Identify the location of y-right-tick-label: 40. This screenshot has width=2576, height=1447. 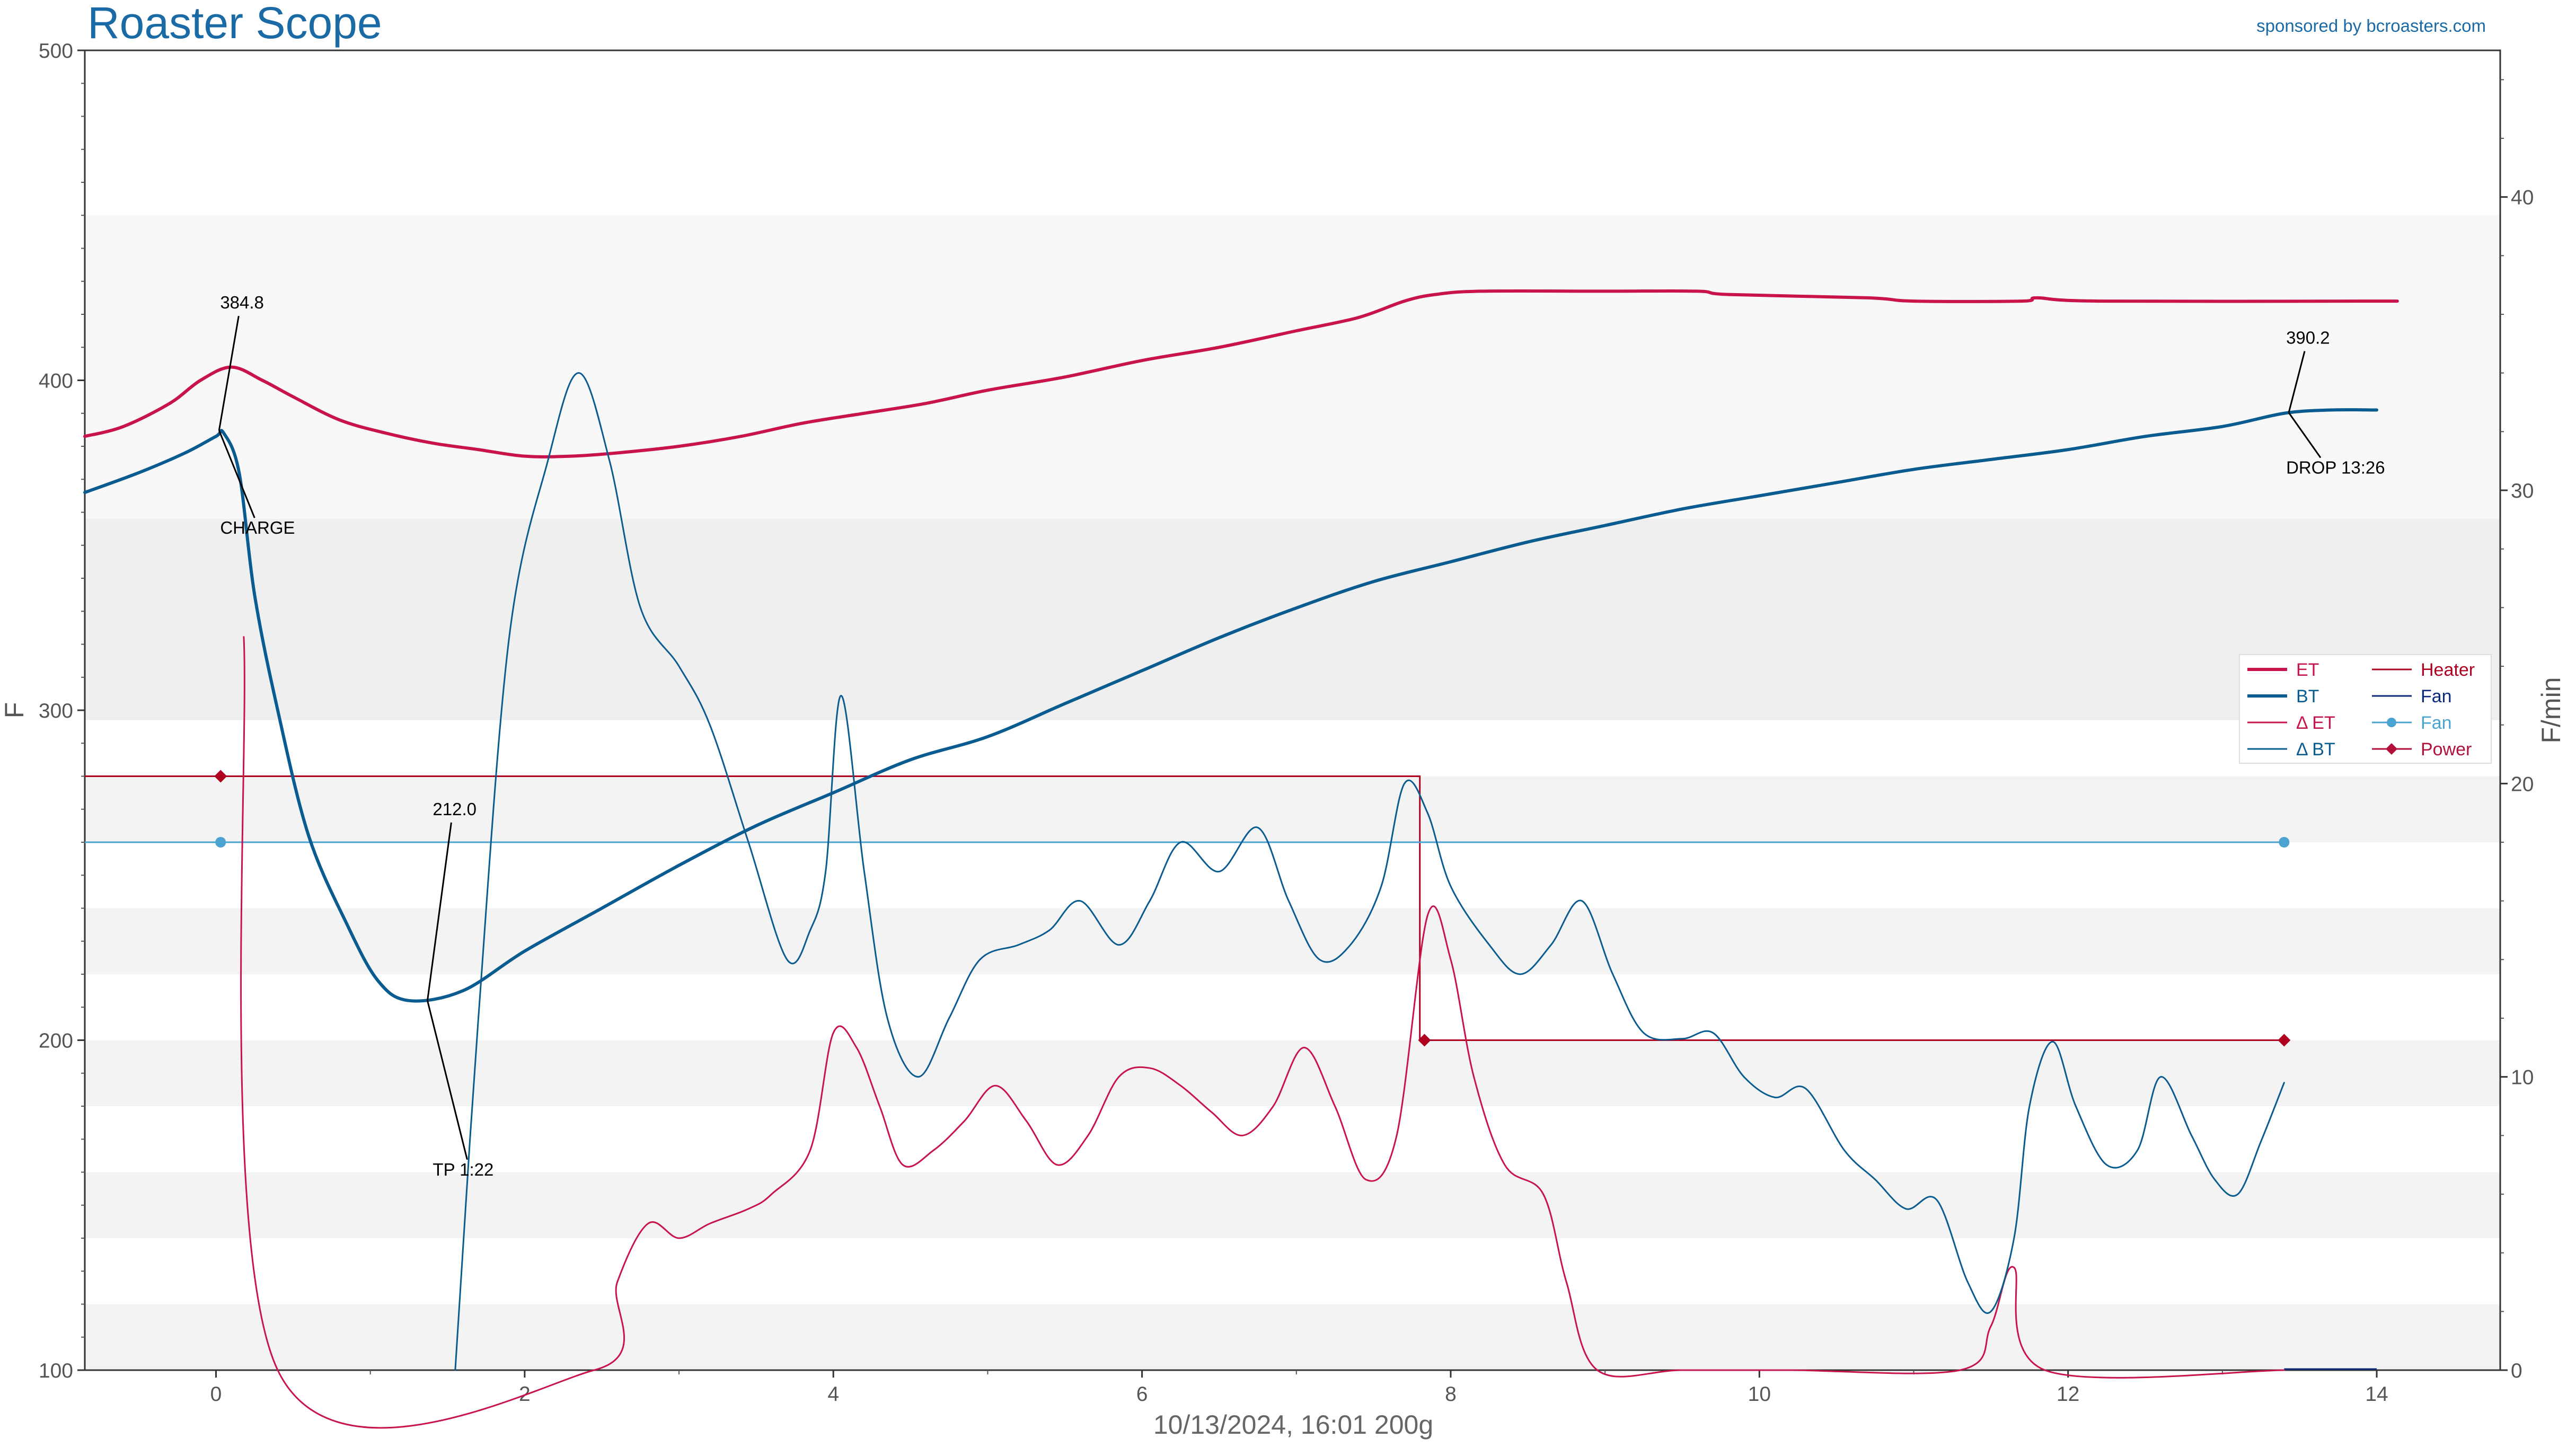
(2522, 198).